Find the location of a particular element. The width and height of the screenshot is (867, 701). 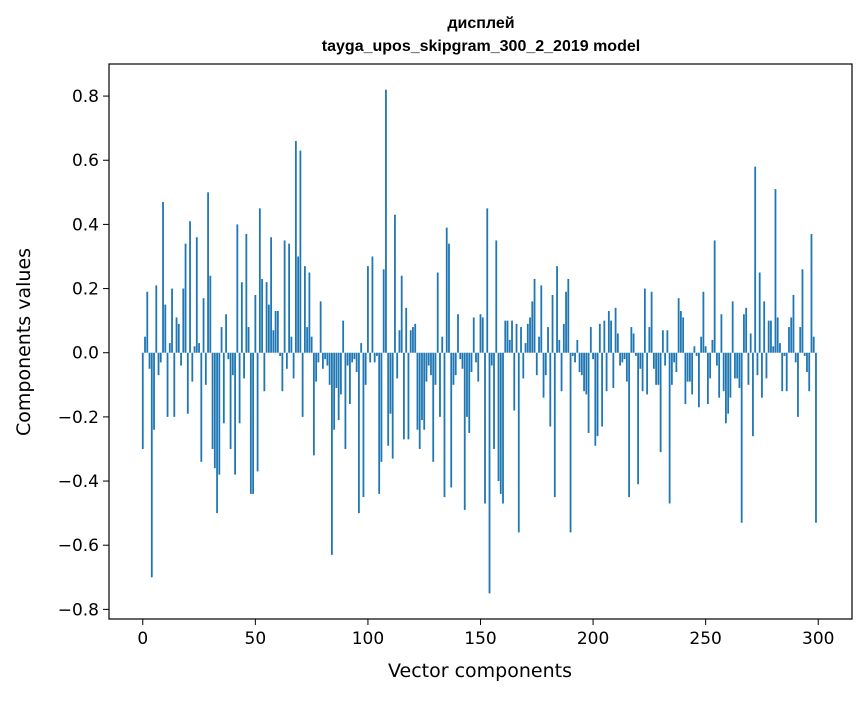

y-axis-label: Components values is located at coordinates (24, 342).